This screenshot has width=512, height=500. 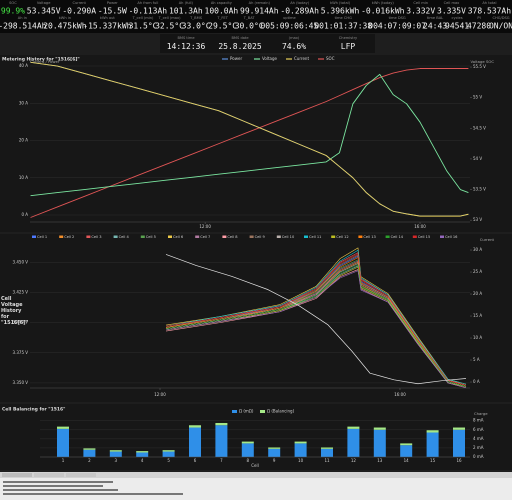 What do you see at coordinates (89, 460) in the screenshot?
I see `x-tick-label: 2` at bounding box center [89, 460].